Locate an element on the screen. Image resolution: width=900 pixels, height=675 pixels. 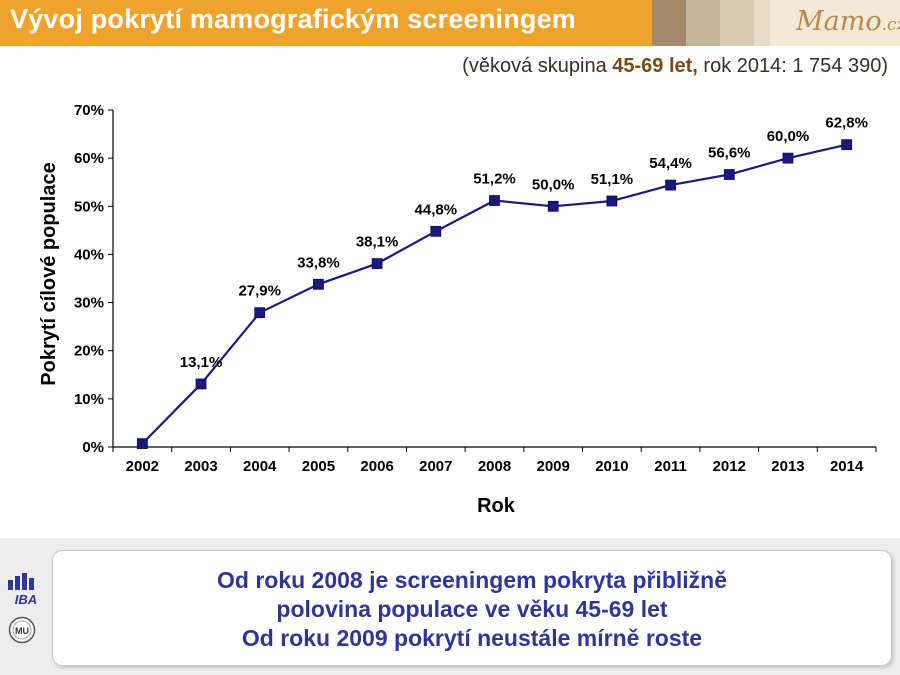
callout-line-2: polovina populace ve věku 45-69 let is located at coordinates (472, 609).